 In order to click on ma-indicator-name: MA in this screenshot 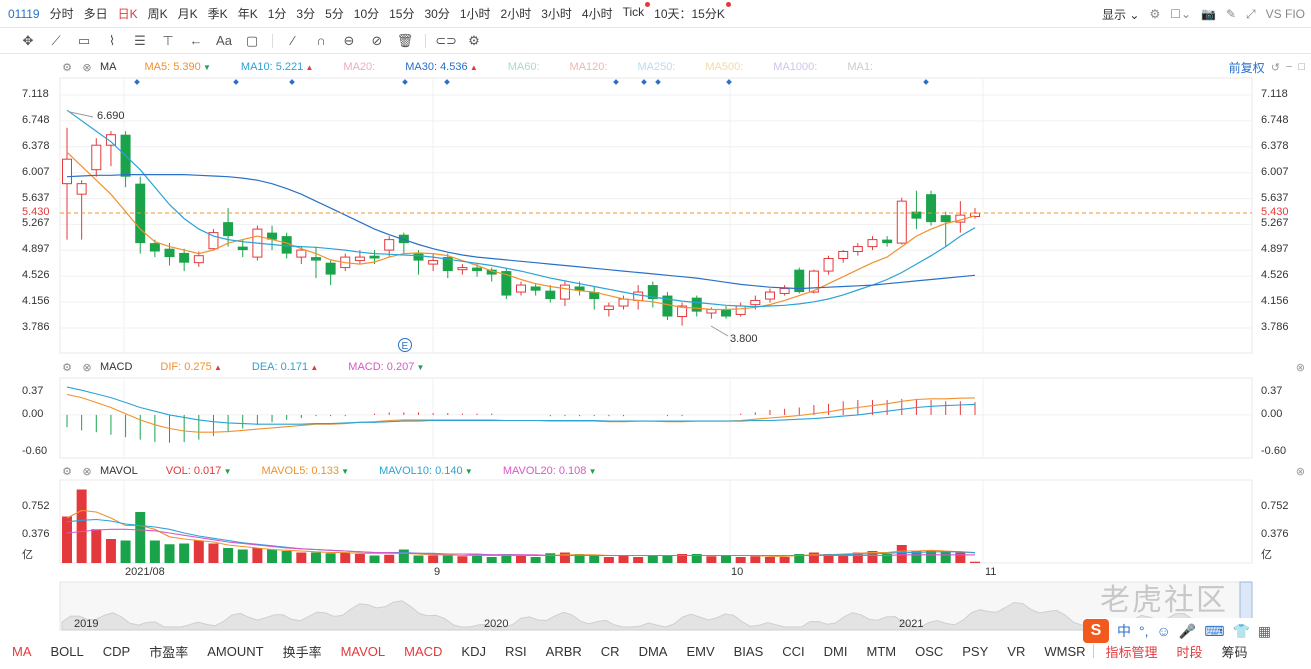, I will do `click(108, 67)`.